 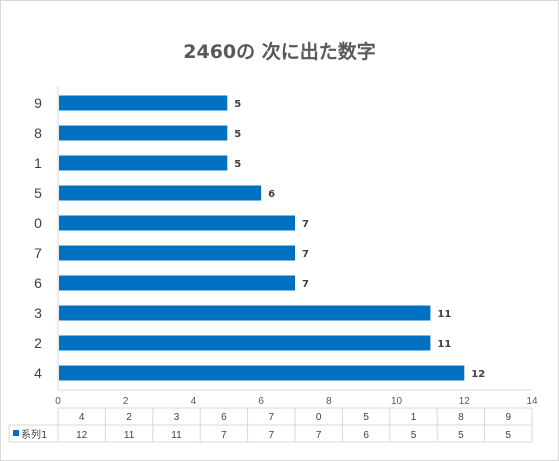 What do you see at coordinates (305, 254) in the screenshot?
I see `data-label-7: 7` at bounding box center [305, 254].